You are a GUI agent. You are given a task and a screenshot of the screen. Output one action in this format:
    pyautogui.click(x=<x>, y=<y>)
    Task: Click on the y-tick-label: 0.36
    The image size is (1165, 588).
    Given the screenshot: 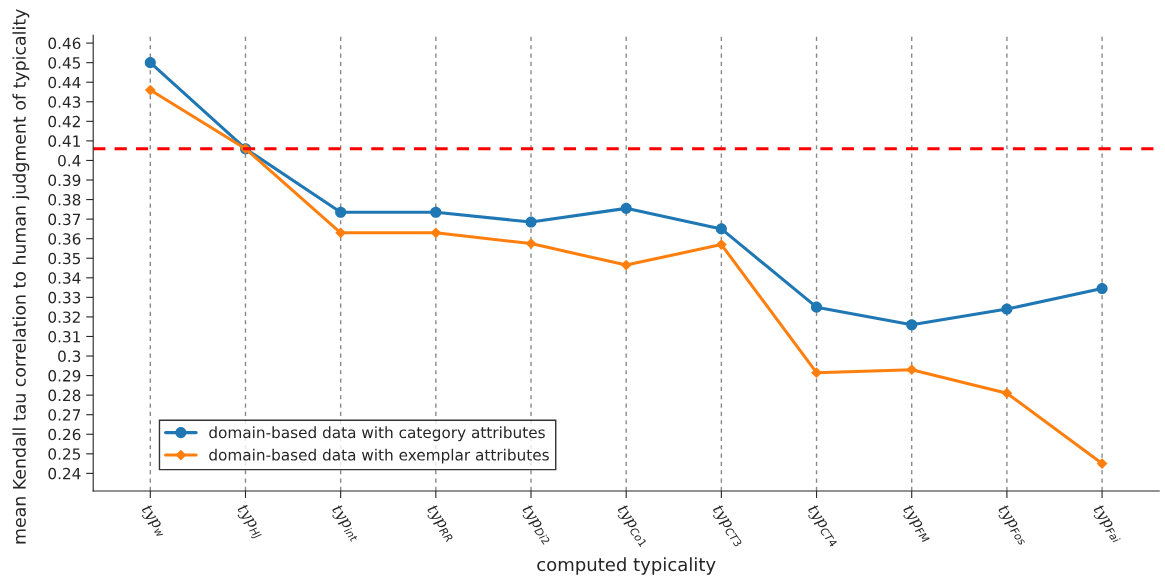 What is the action you would take?
    pyautogui.click(x=64, y=239)
    